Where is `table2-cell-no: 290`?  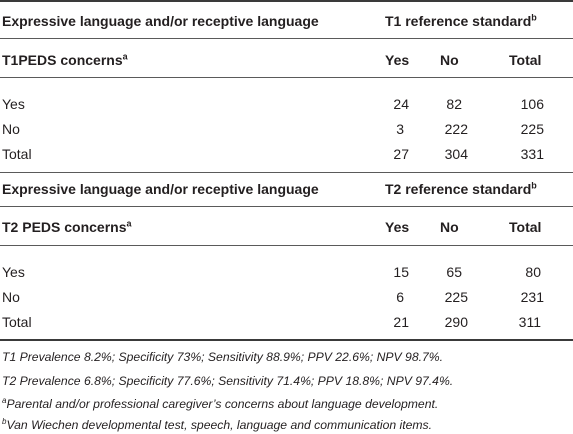 table2-cell-no: 290 is located at coordinates (456, 322).